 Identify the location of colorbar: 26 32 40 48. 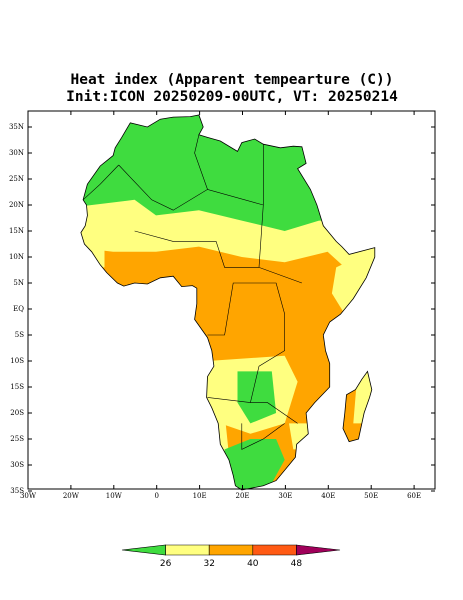
(231, 556).